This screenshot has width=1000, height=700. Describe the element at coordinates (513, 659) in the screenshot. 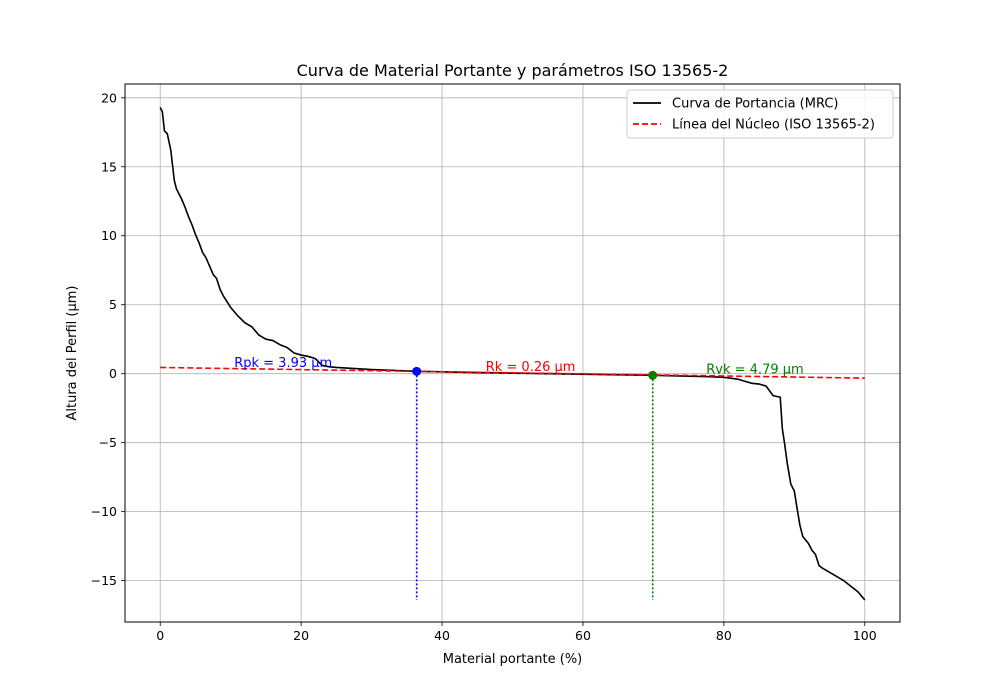

I see `x-axis-title: Material portante (%)` at that location.